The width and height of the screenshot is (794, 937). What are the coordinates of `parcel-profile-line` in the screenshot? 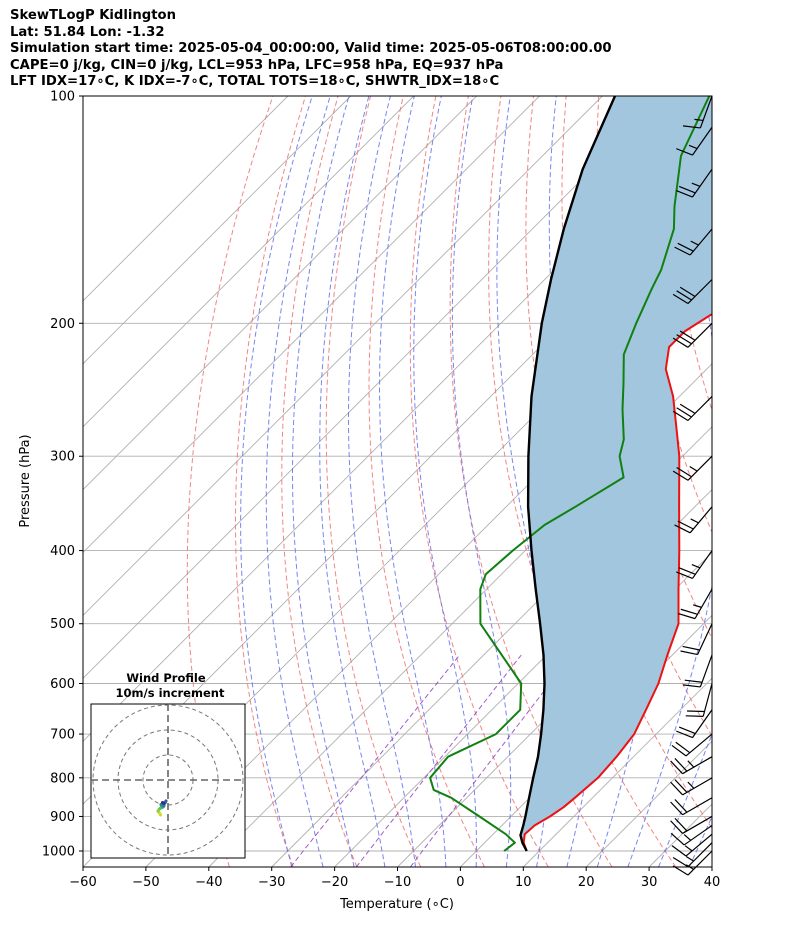 It's located at (568, 474).